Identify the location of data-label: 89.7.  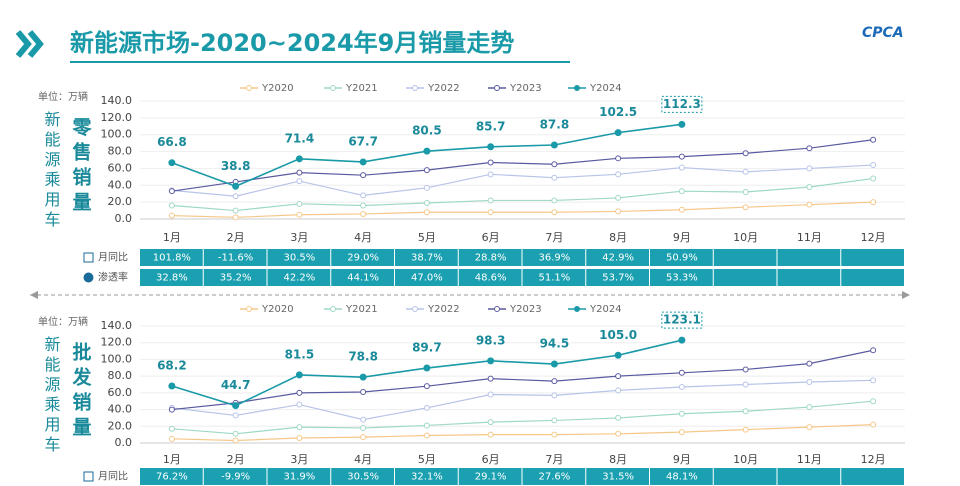
(427, 348).